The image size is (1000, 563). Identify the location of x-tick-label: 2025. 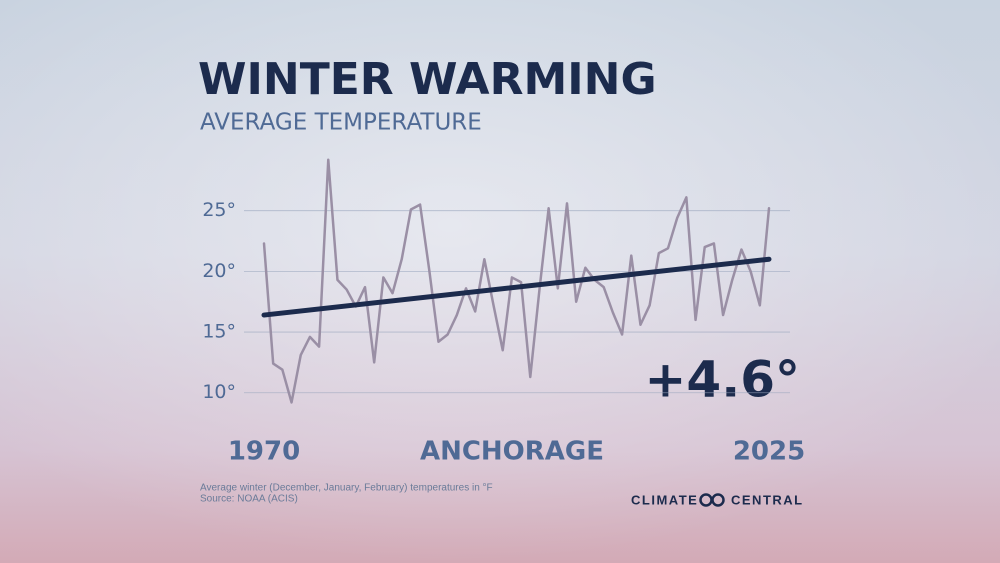
(769, 452).